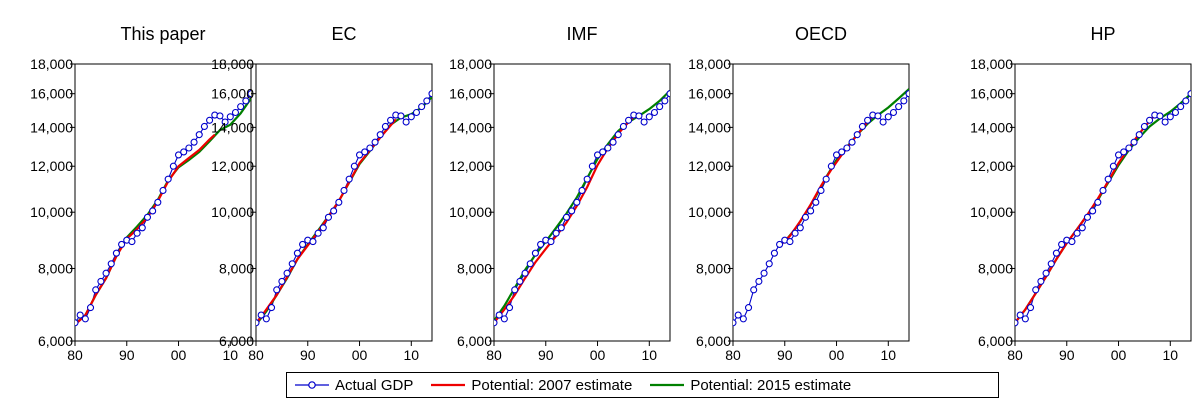 Image resolution: width=1203 pixels, height=403 pixels. I want to click on y-tick-label: 18,000, so click(51, 64).